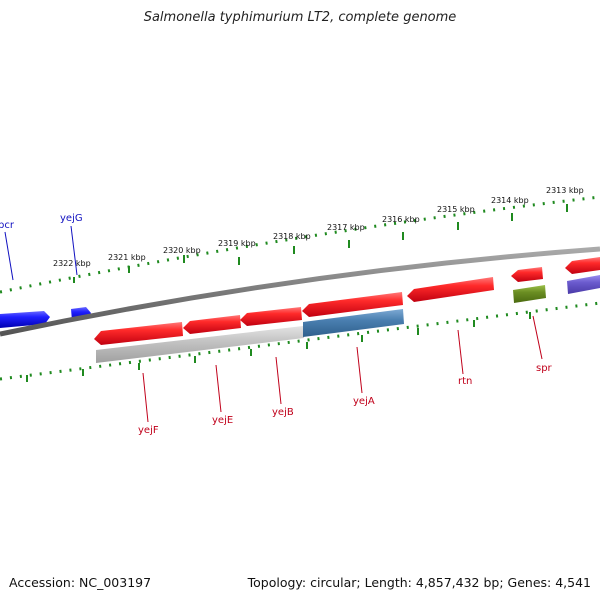 The width and height of the screenshot is (600, 600). I want to click on inner-scale-track, so click(300, 341).